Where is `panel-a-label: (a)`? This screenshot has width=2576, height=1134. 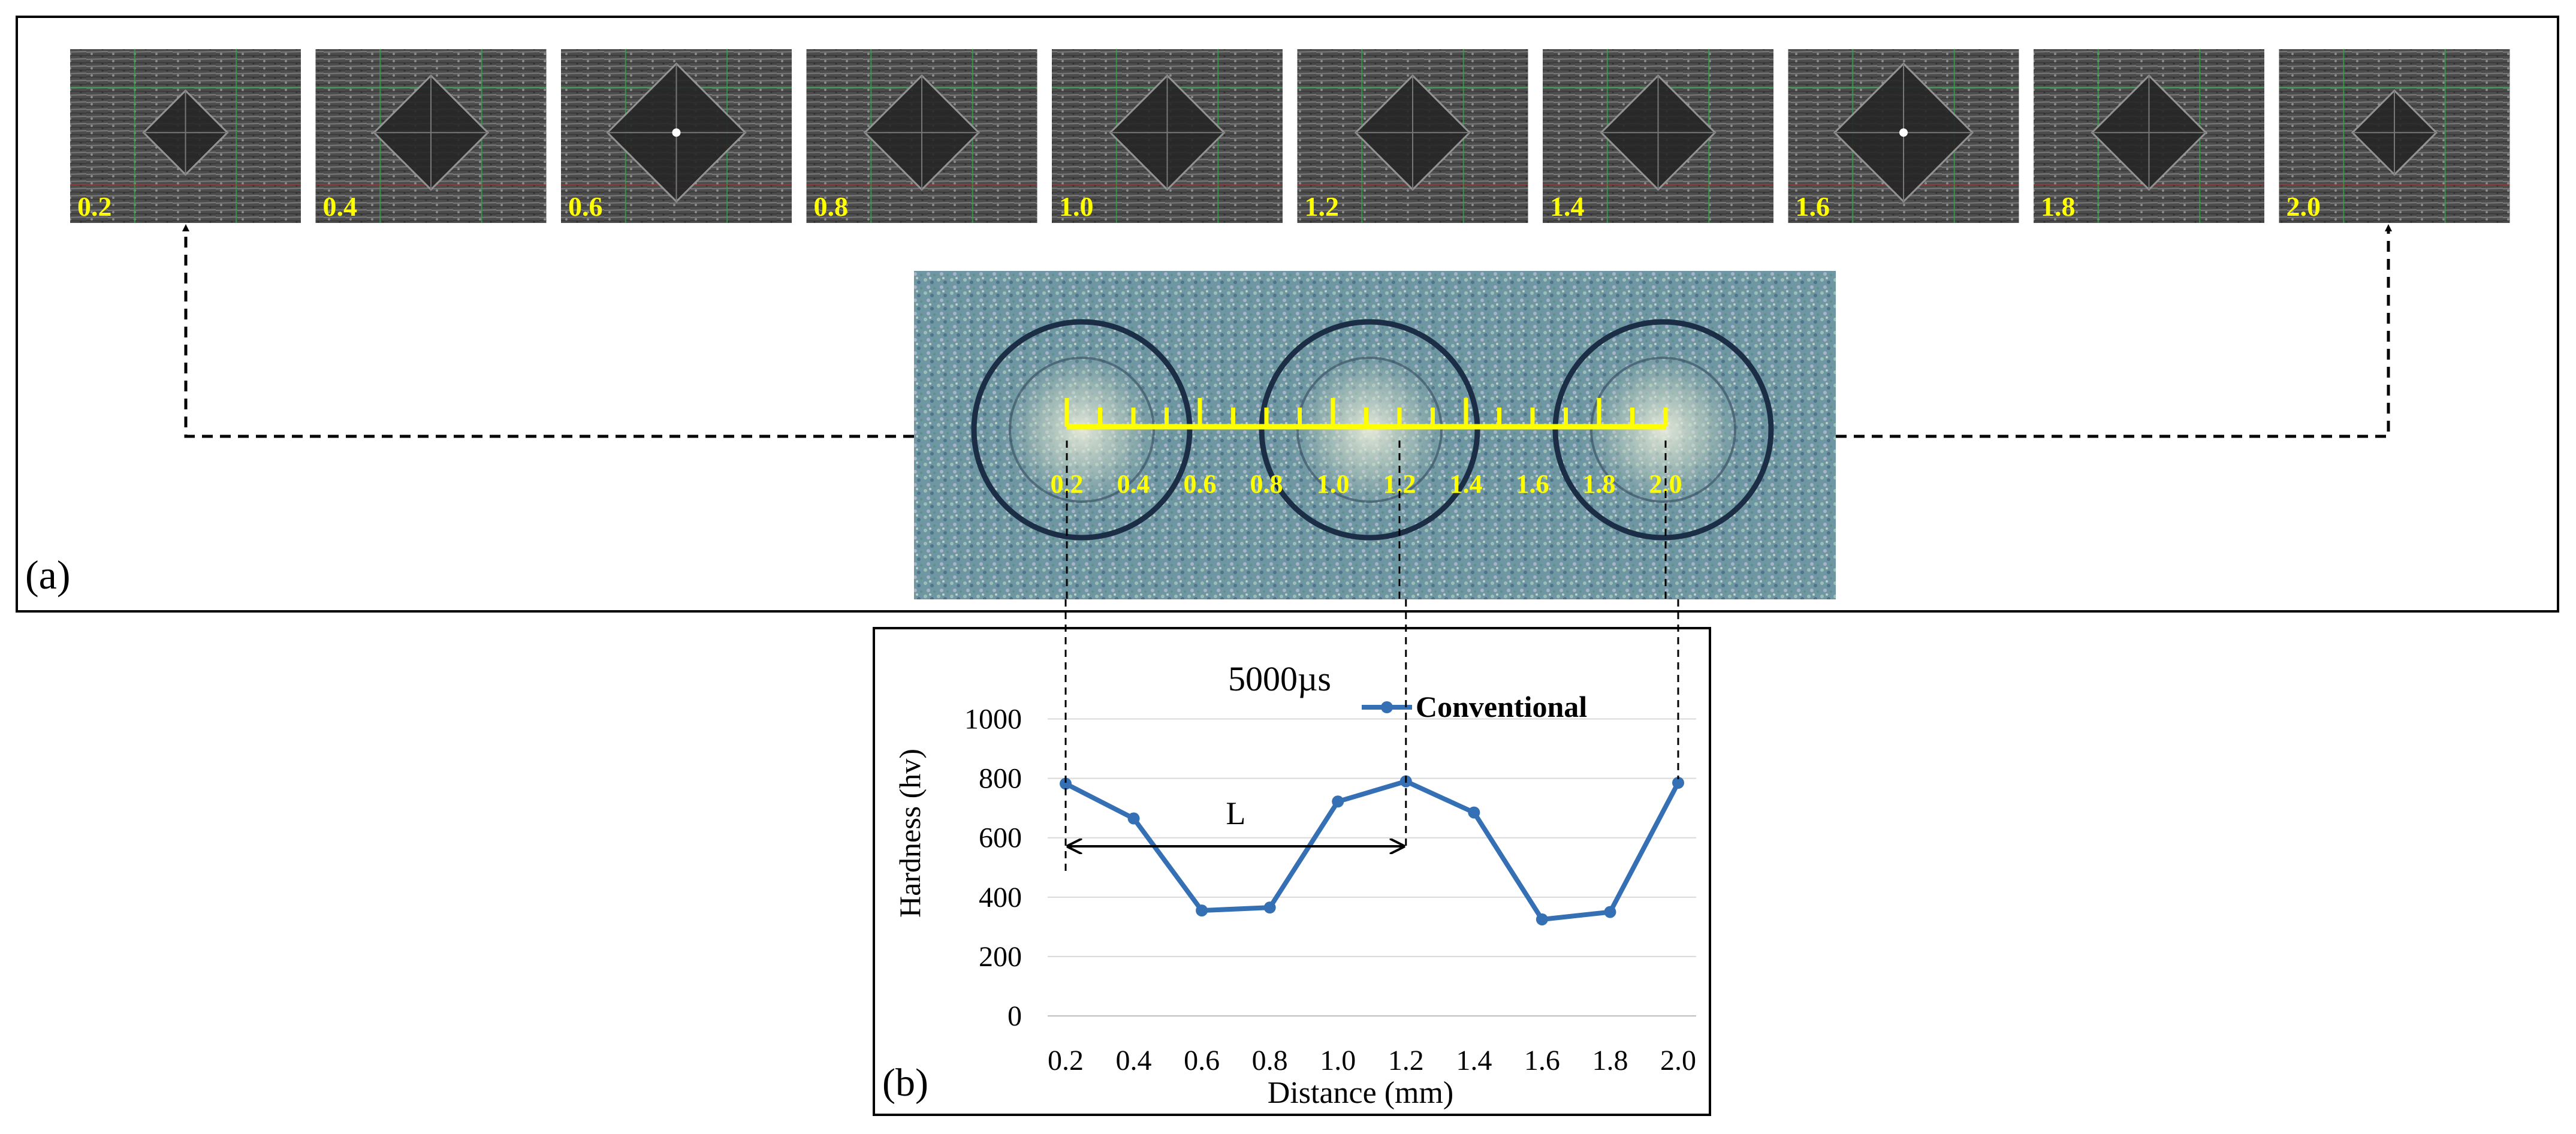
panel-a-label: (a) is located at coordinates (47, 575).